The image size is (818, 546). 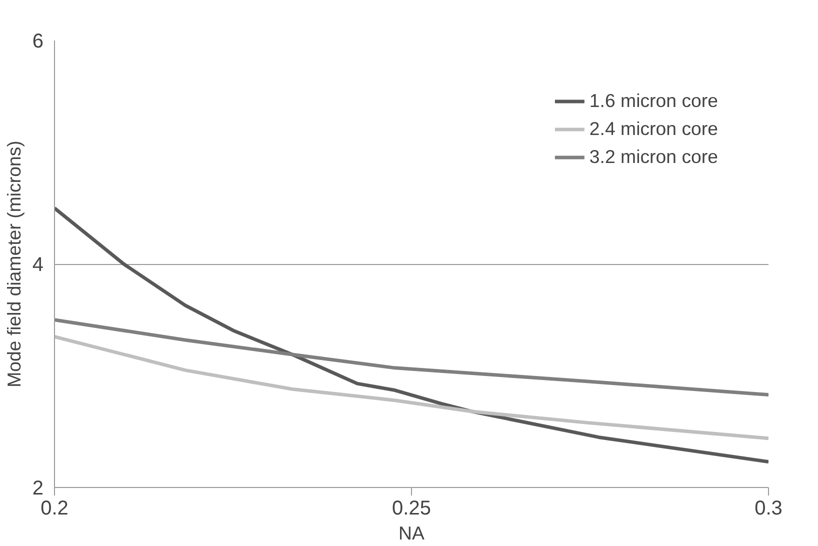 I want to click on y-tick-label: 6, so click(x=38, y=41).